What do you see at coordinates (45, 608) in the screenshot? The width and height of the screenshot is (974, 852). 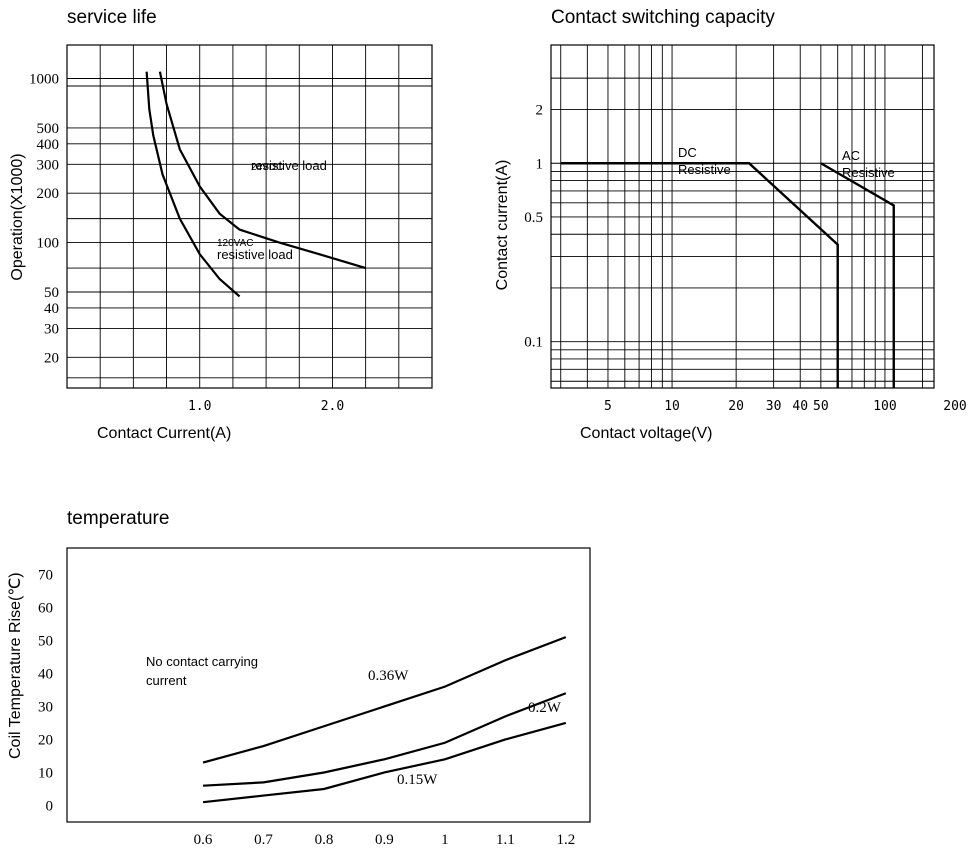 I see `chart3-ytick-60: 60` at bounding box center [45, 608].